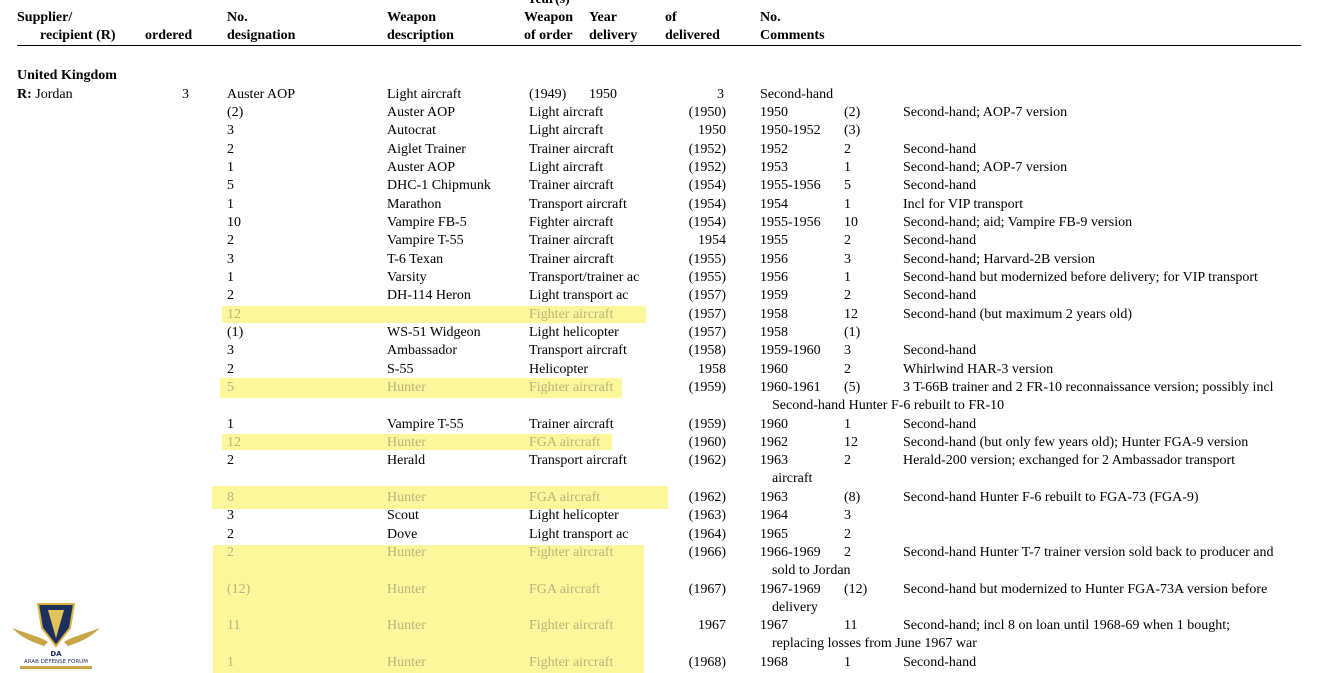  Describe the element at coordinates (707, 589) in the screenshot. I see `cell-order-year: (1967)` at that location.